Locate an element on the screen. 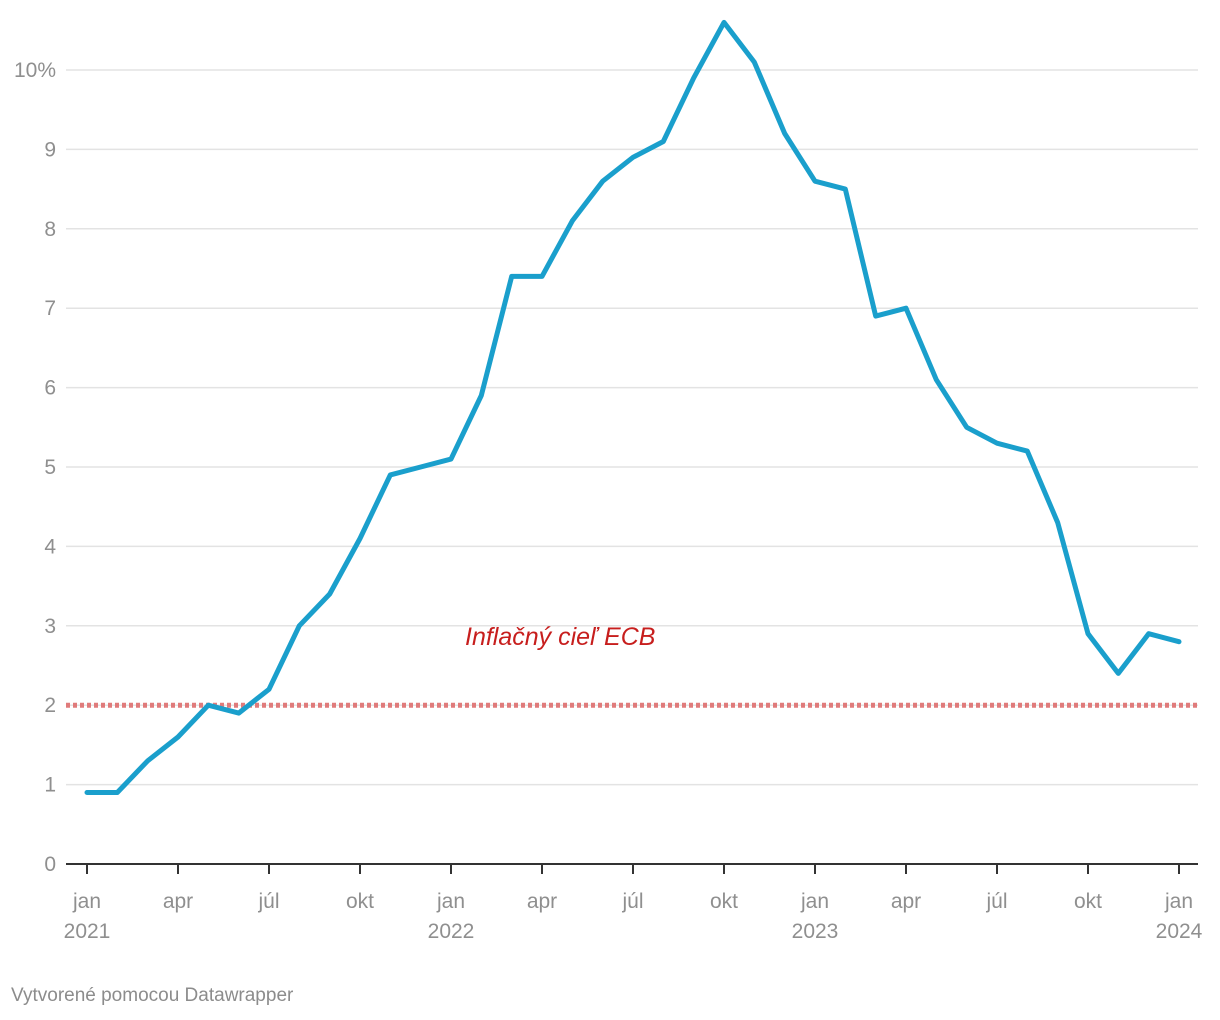  y-tick-label: 9 is located at coordinates (50, 149).